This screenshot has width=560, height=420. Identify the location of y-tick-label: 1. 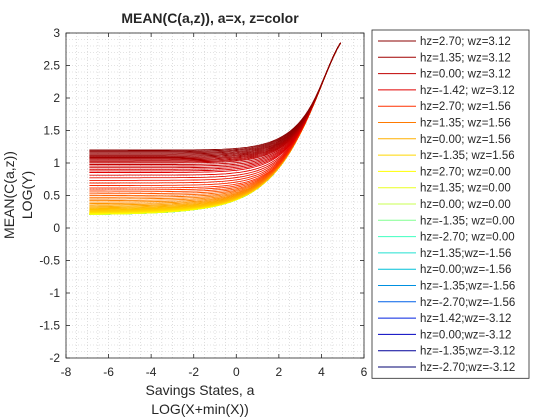
(56, 163).